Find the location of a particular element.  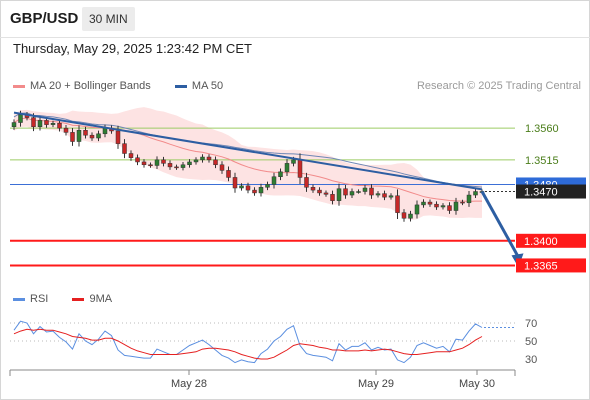

level-label-1.3365: 1.3365 is located at coordinates (541, 266).